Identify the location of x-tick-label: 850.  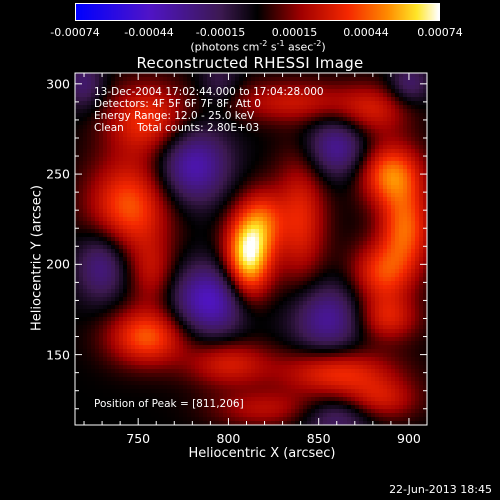
(318, 438).